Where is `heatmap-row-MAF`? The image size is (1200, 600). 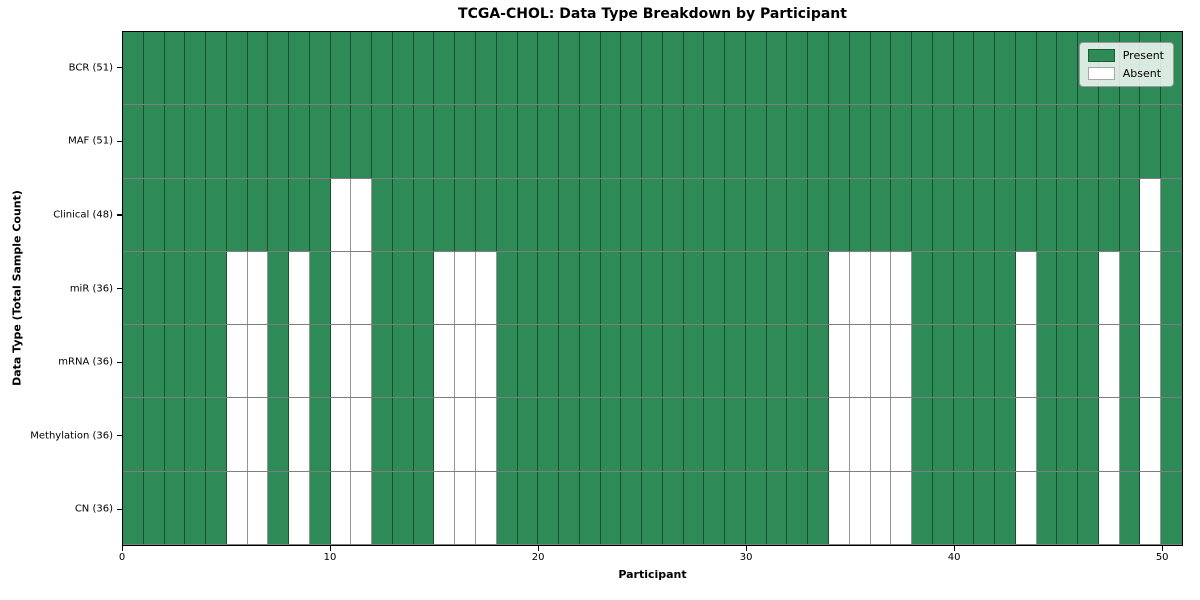 heatmap-row-MAF is located at coordinates (652, 142).